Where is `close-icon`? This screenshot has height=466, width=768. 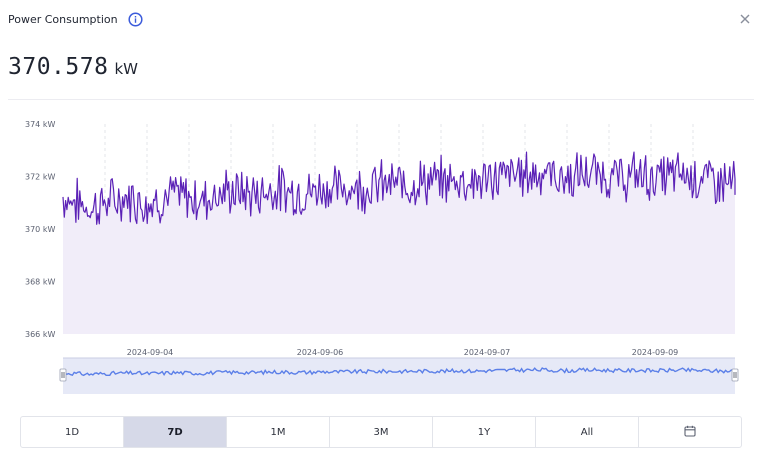 close-icon is located at coordinates (745, 18).